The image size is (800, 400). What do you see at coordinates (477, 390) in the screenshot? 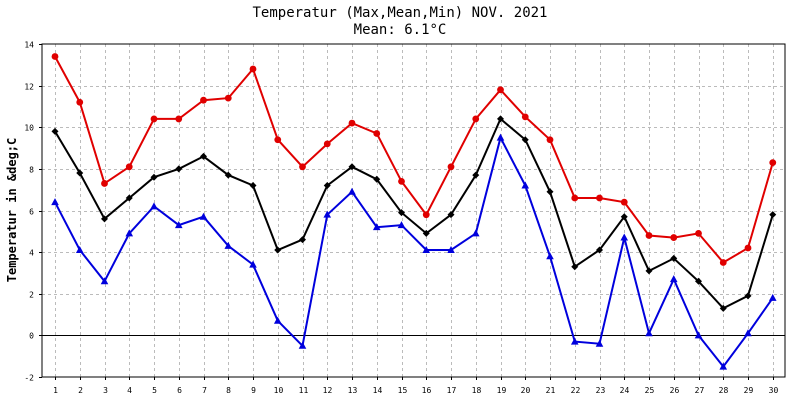
I see `x-tick-label: 18` at bounding box center [477, 390].